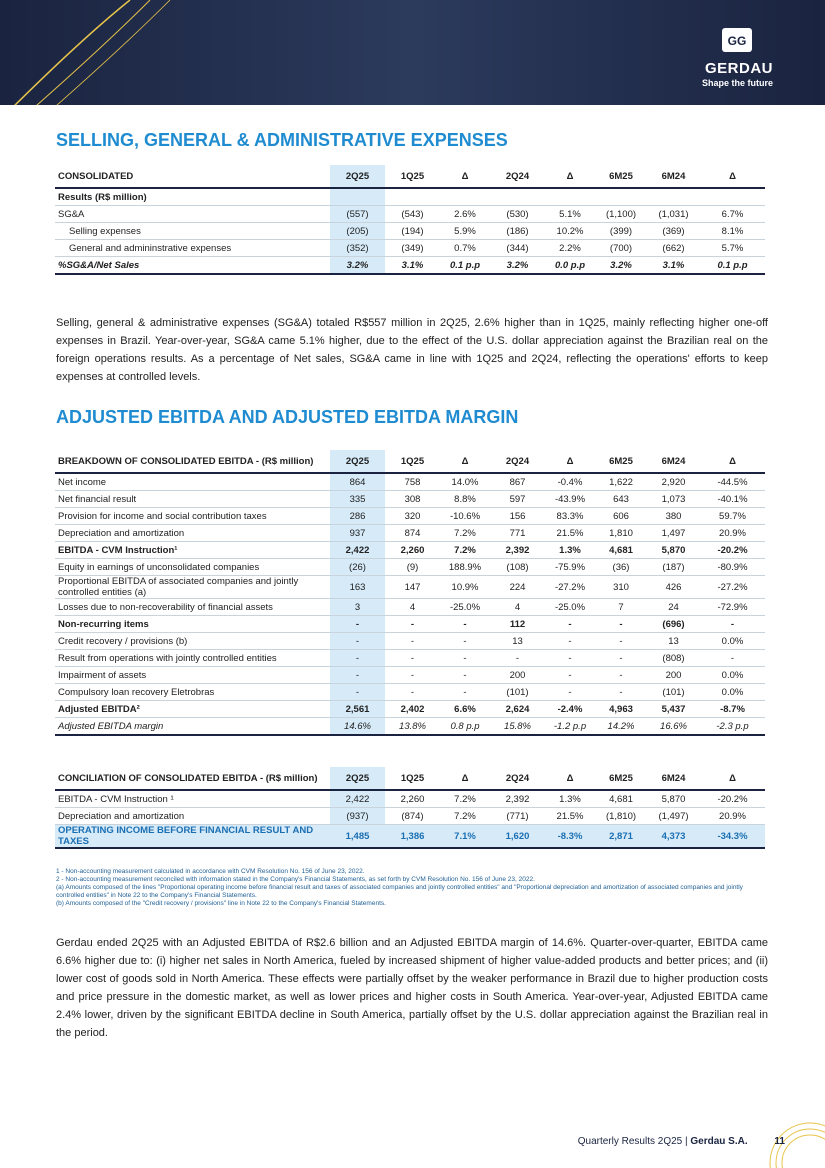 Image resolution: width=825 pixels, height=1168 pixels. What do you see at coordinates (517, 816) in the screenshot?
I see `table-cell: (771)` at bounding box center [517, 816].